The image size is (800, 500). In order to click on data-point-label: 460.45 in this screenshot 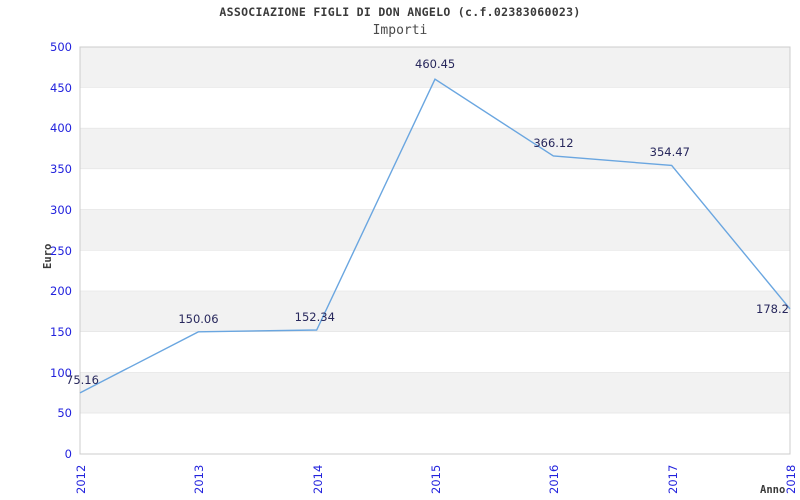, I will do `click(435, 64)`.